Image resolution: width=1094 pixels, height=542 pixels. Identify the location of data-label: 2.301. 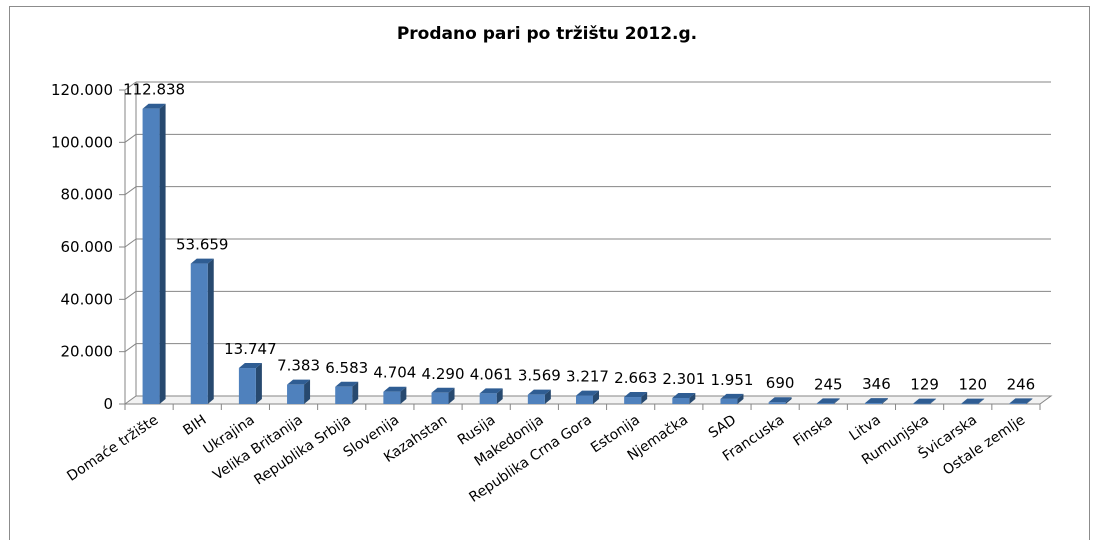
(683, 379).